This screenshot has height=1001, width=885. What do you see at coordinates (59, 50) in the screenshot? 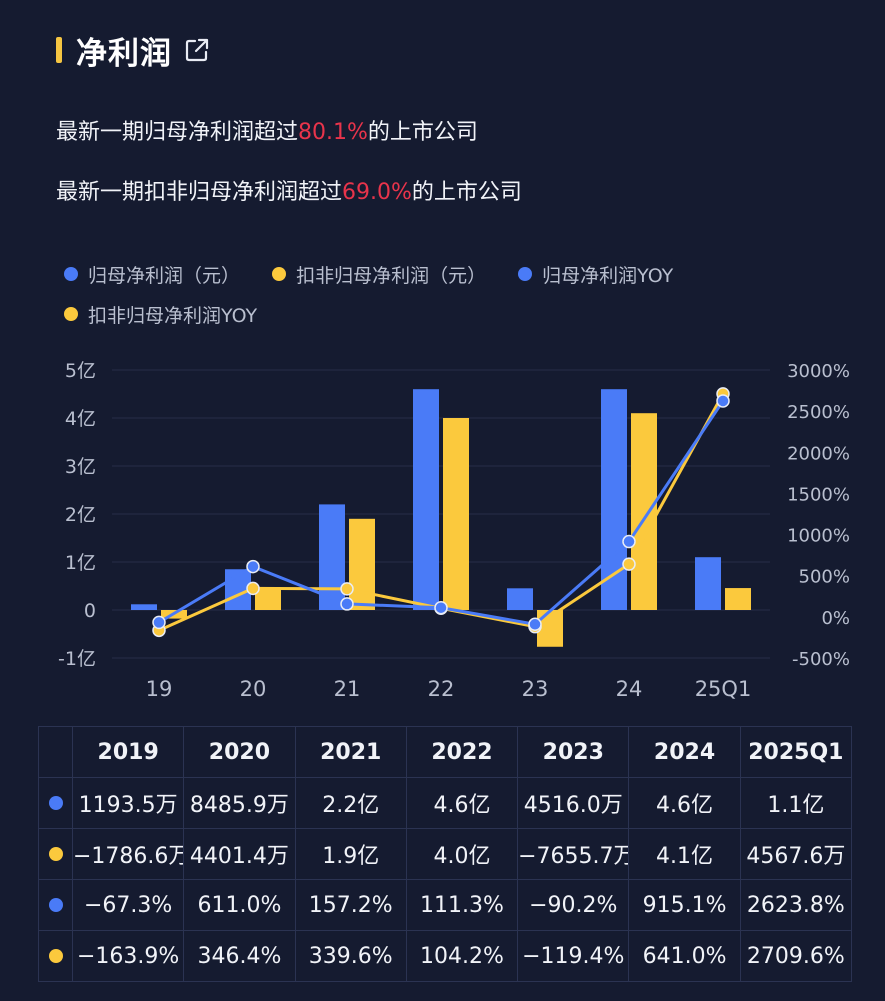
I see `accent-bar` at bounding box center [59, 50].